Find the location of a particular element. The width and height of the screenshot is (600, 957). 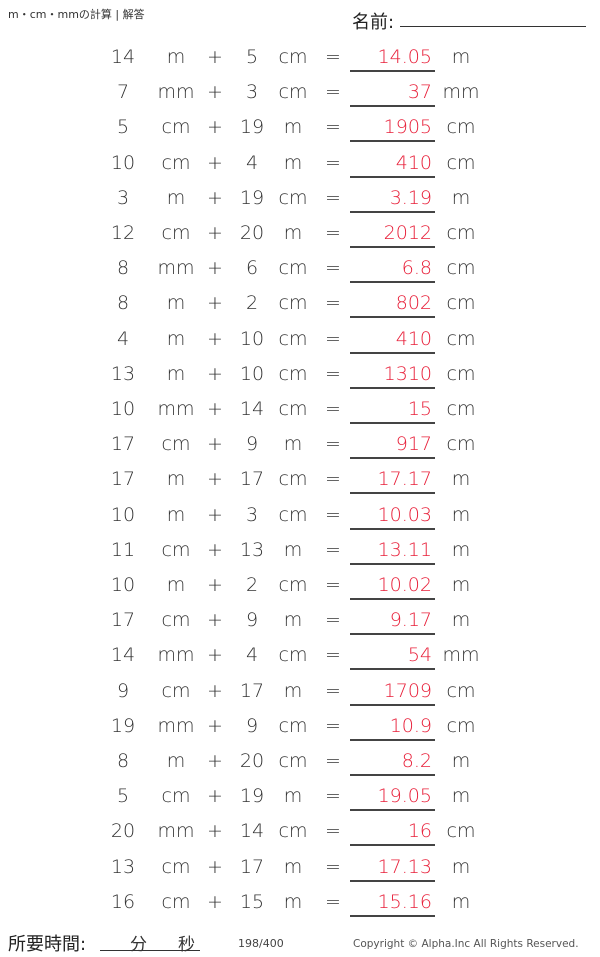

answer: 14.05 is located at coordinates (404, 57).